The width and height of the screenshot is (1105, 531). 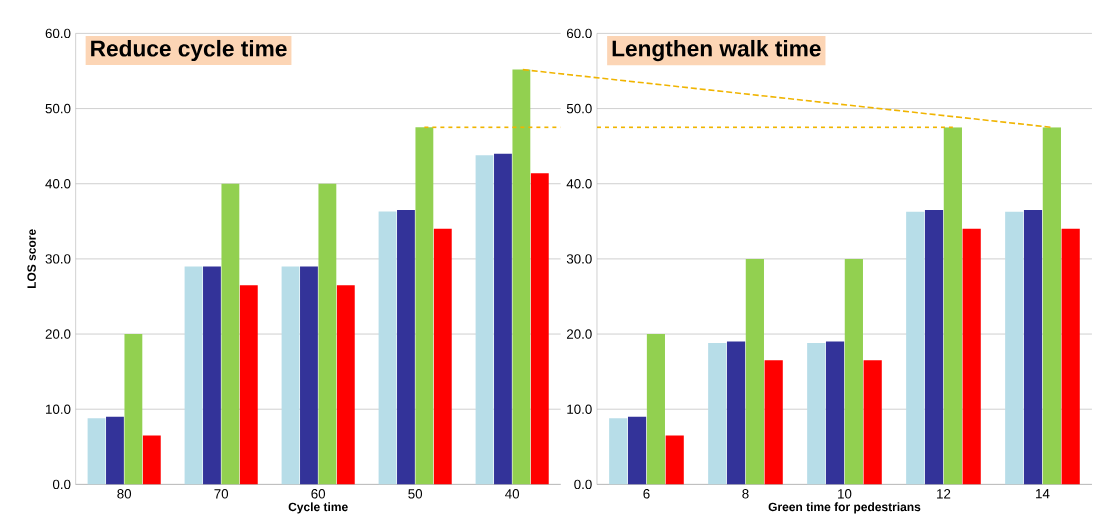 I want to click on x-tick-label: 8, so click(x=745, y=494).